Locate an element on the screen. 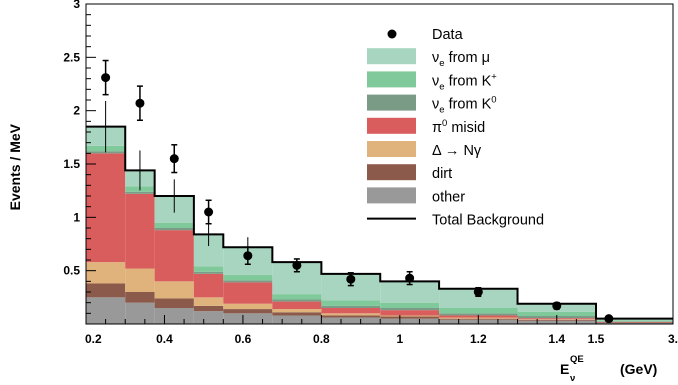  y-tick-label-2: 1.5 is located at coordinates (71, 164).